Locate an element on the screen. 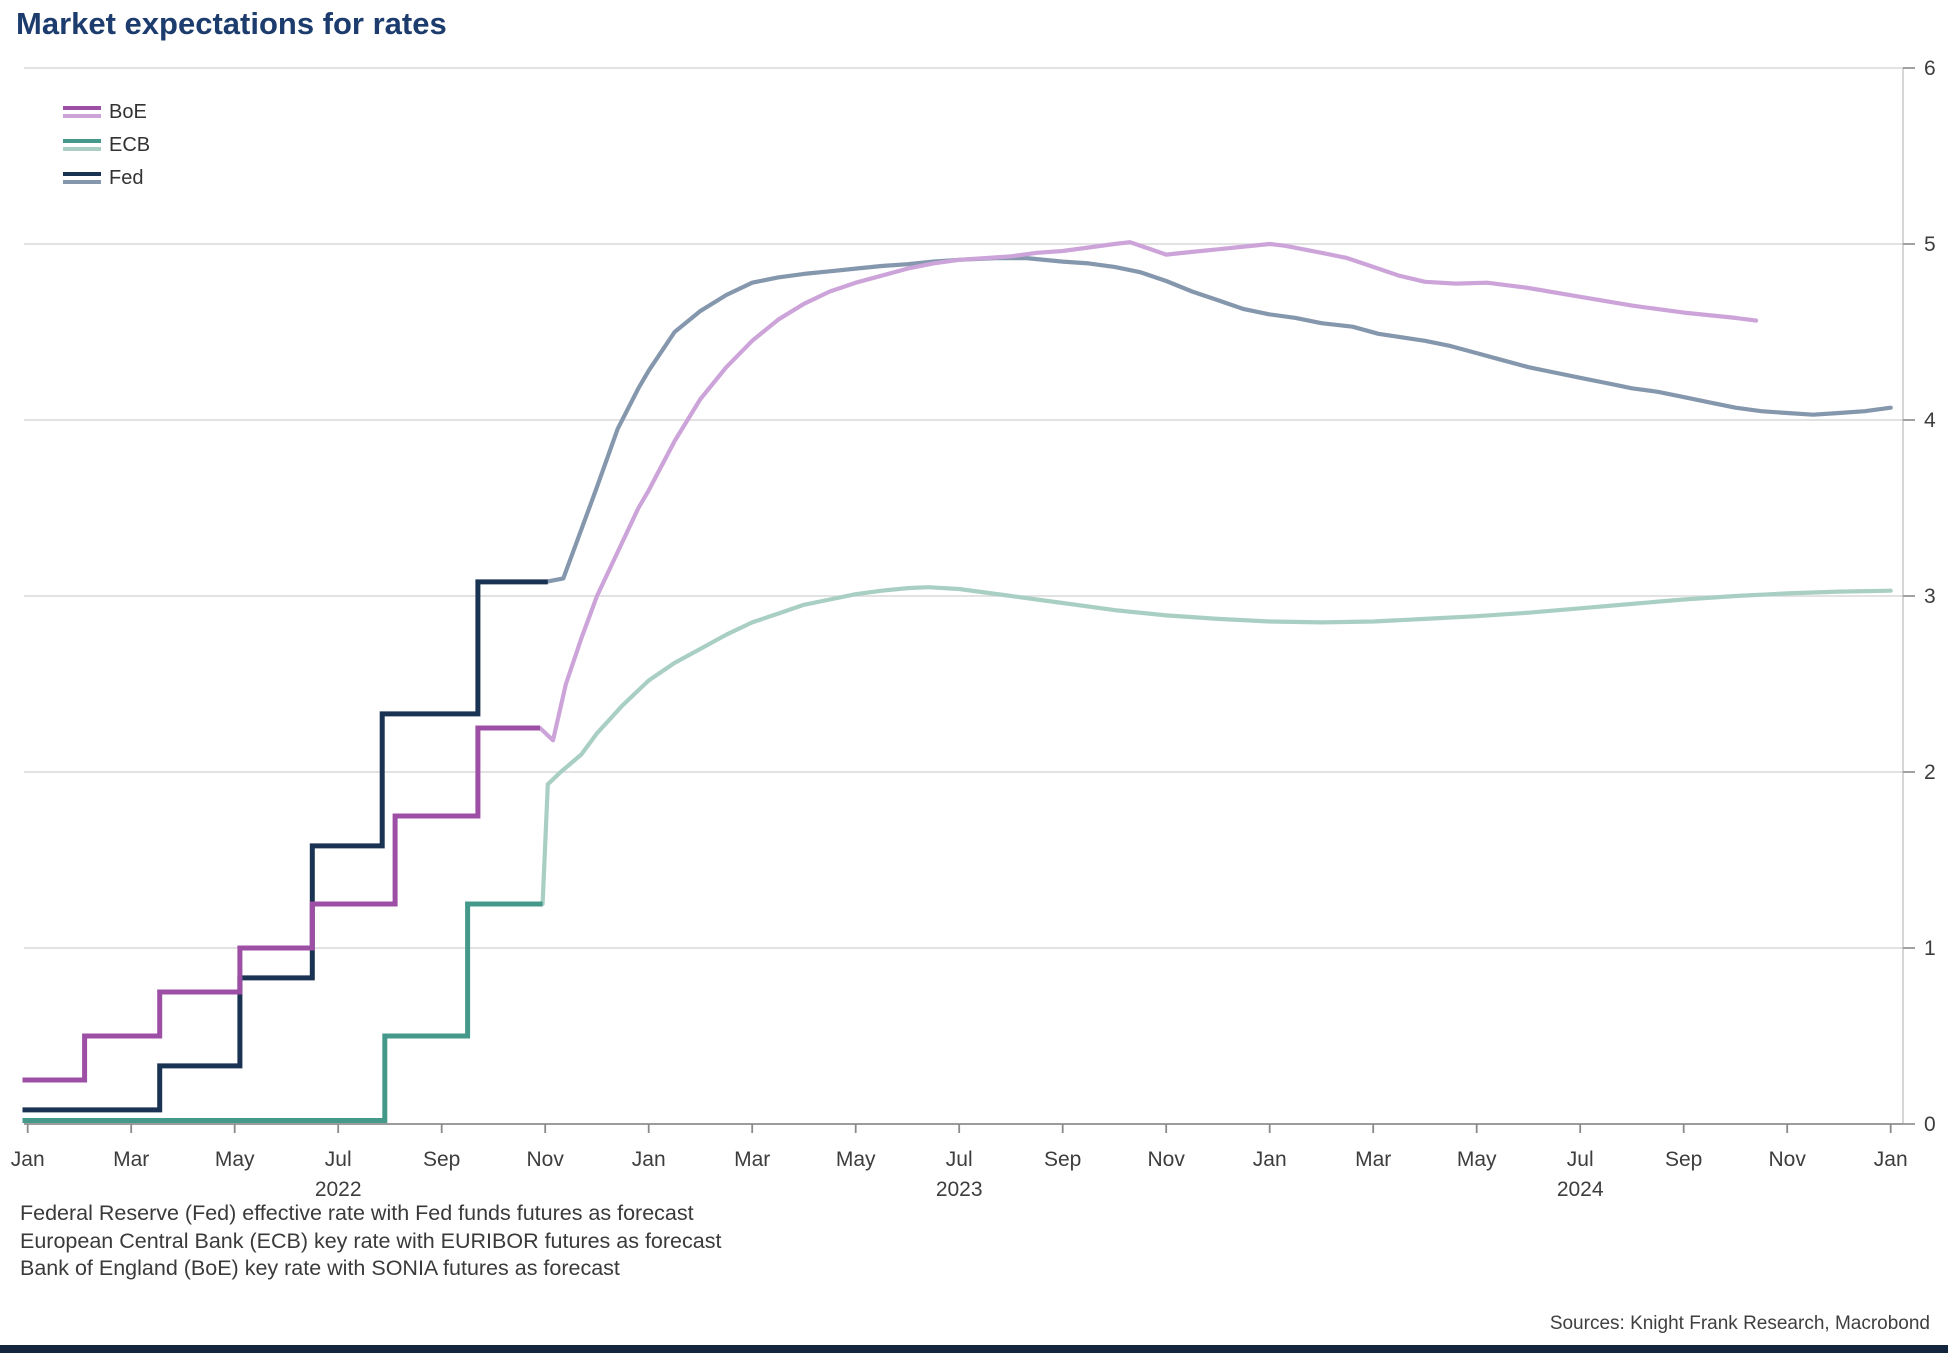 Image resolution: width=1948 pixels, height=1353 pixels. x-tick-label-22: Nov is located at coordinates (1167, 1159).